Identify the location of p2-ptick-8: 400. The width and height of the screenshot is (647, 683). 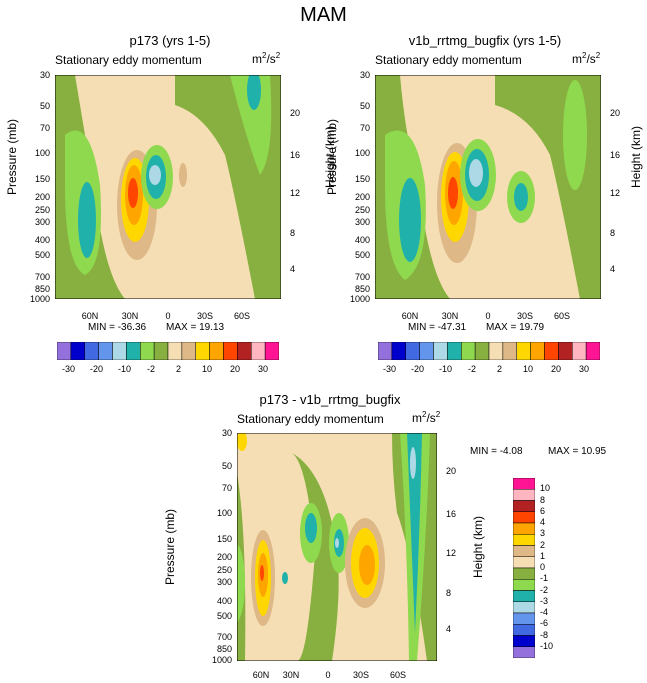
(362, 240).